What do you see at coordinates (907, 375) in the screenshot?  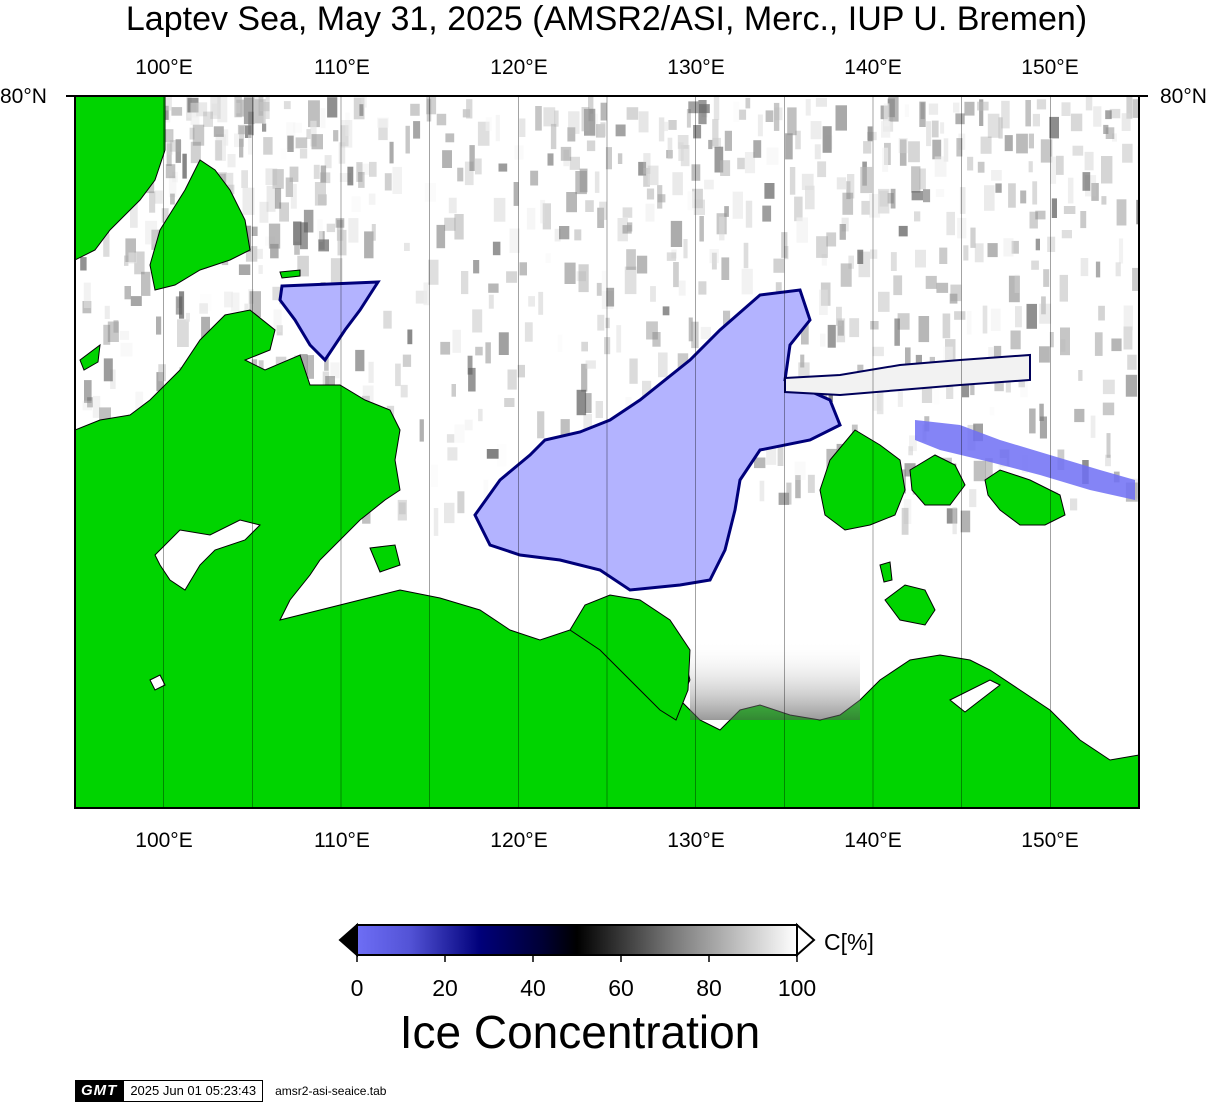 I see `open-water-east-strip` at bounding box center [907, 375].